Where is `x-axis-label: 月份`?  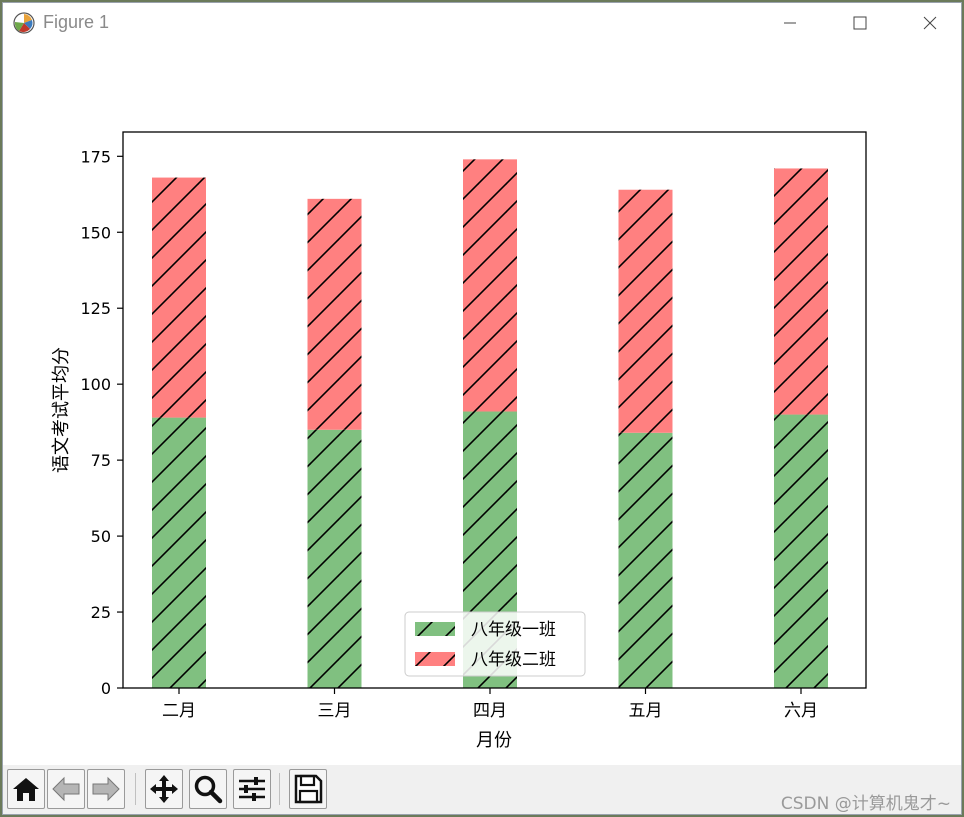
x-axis-label: 月份 is located at coordinates (494, 740).